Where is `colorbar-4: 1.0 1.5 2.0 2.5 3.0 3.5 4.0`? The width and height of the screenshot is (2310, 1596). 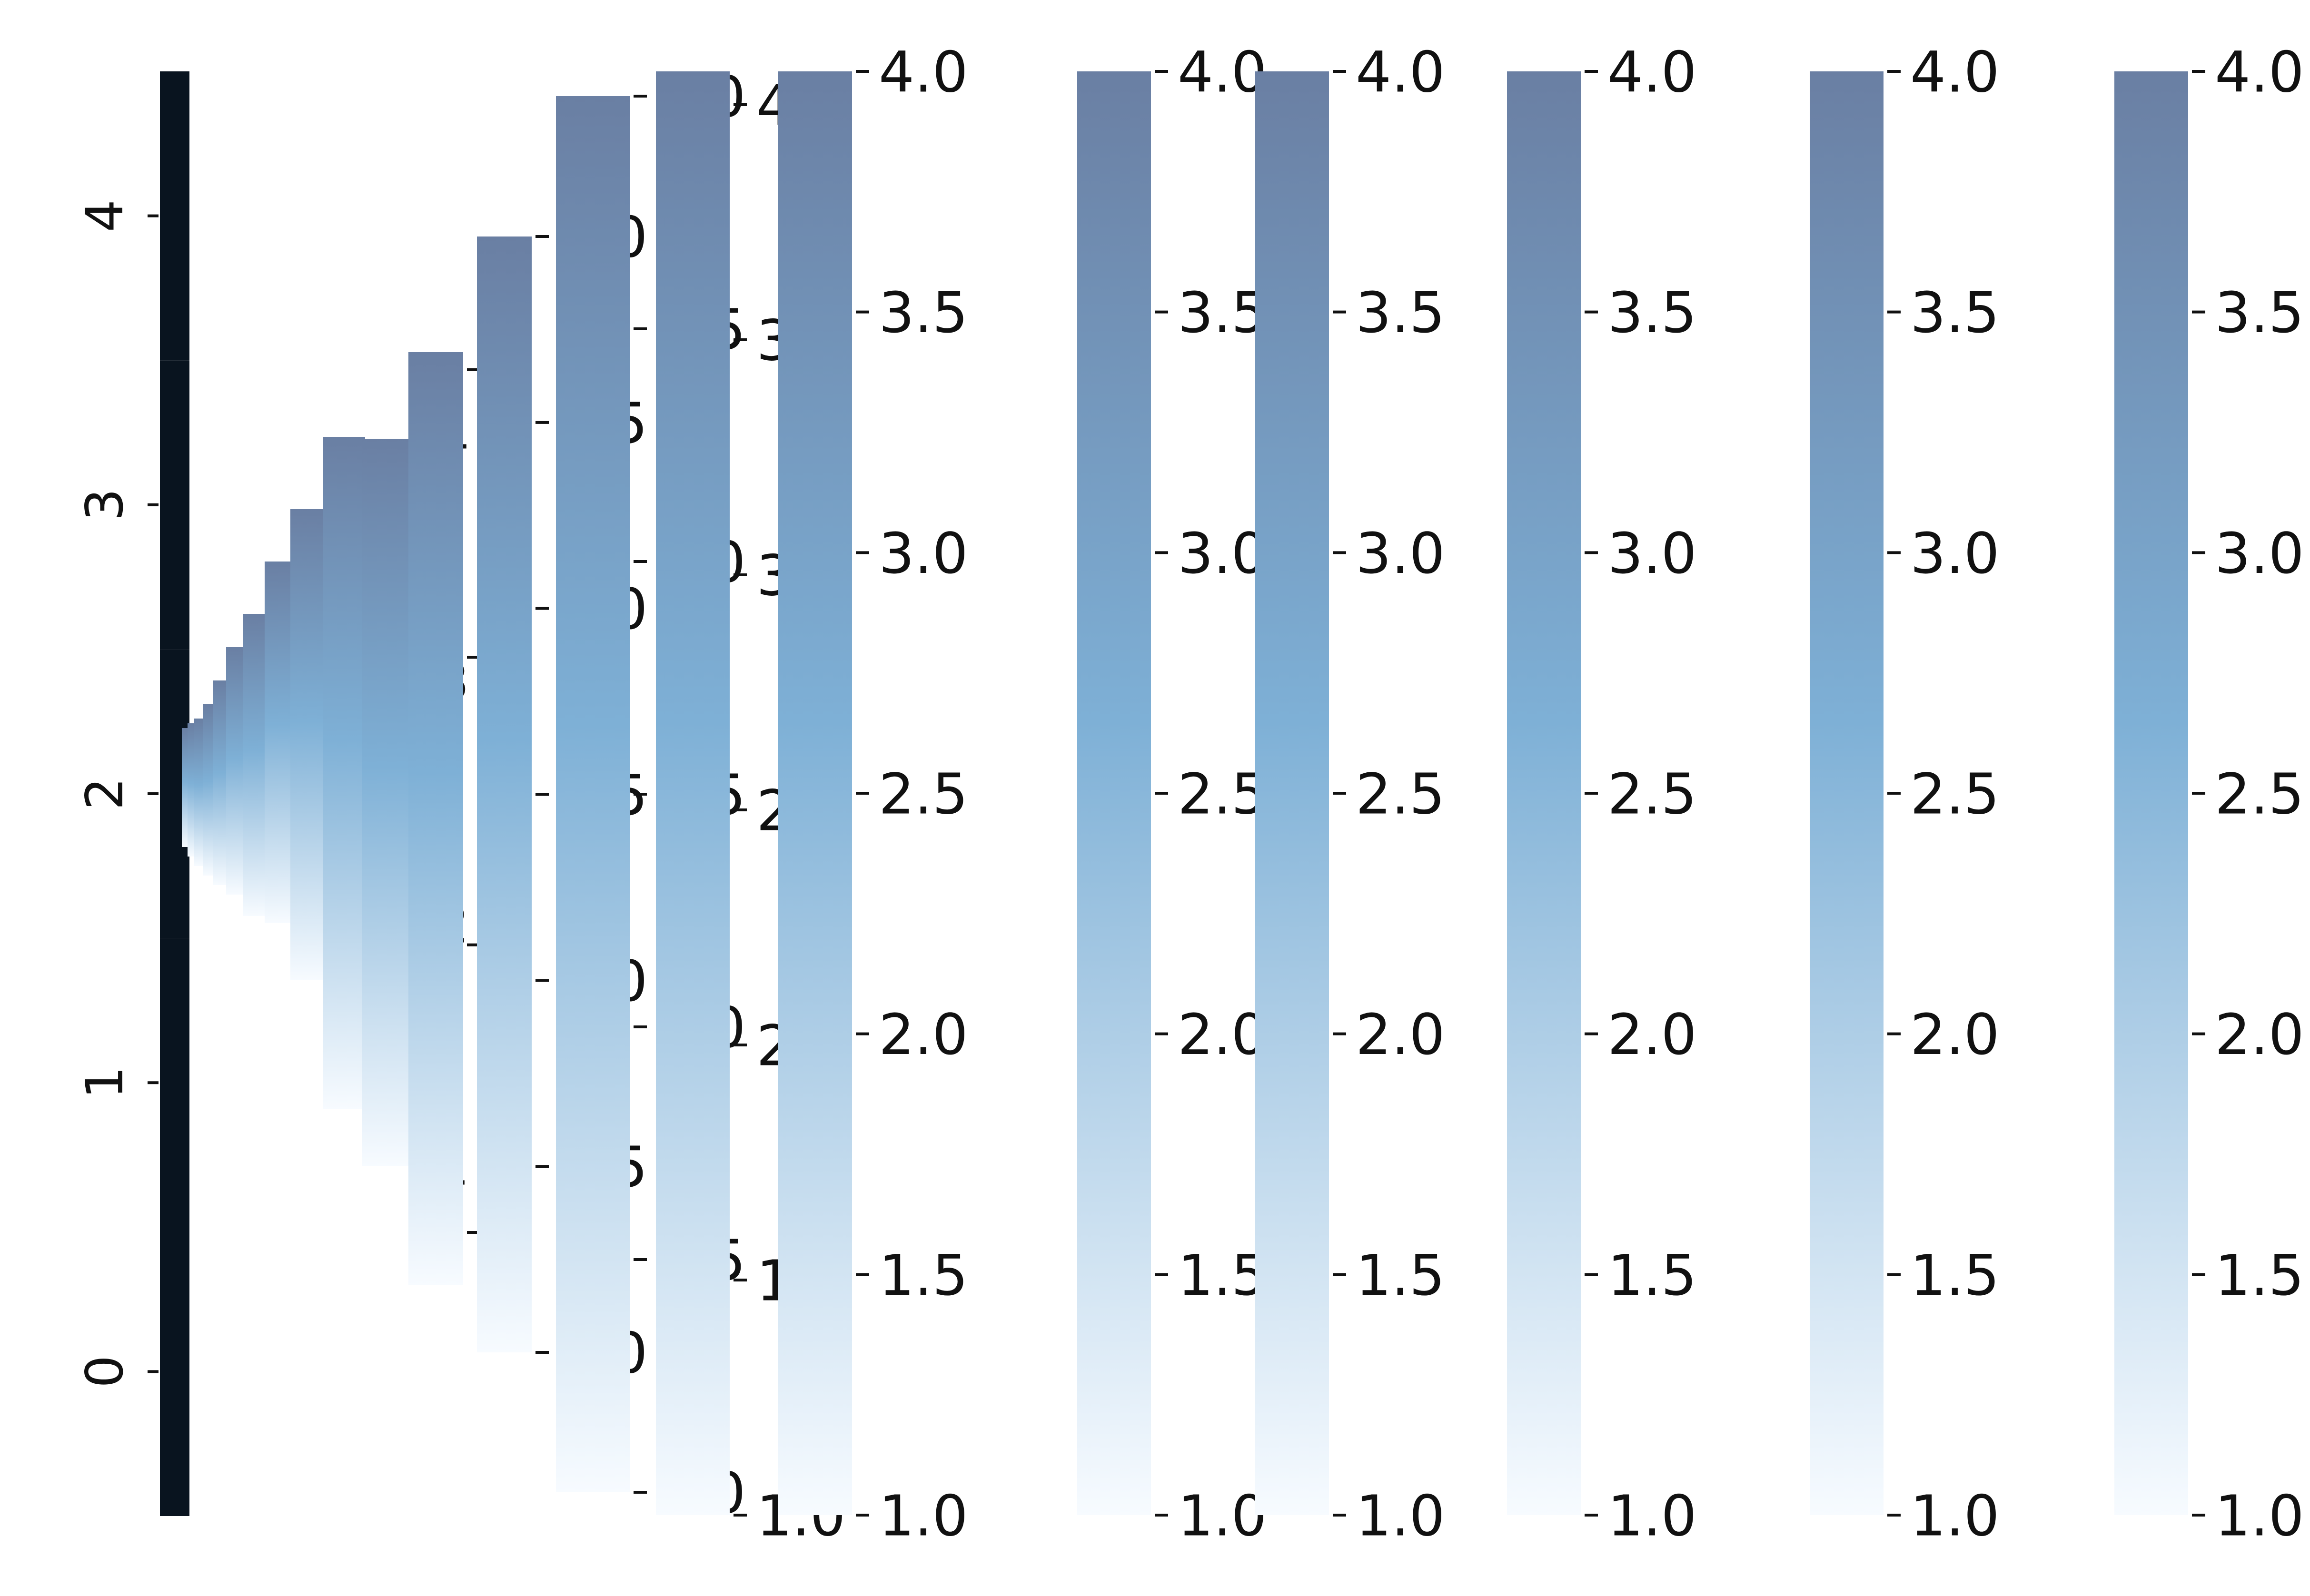
colorbar-4: 1.0 1.5 2.0 2.5 3.0 3.5 4.0 is located at coordinates (1350, 793).